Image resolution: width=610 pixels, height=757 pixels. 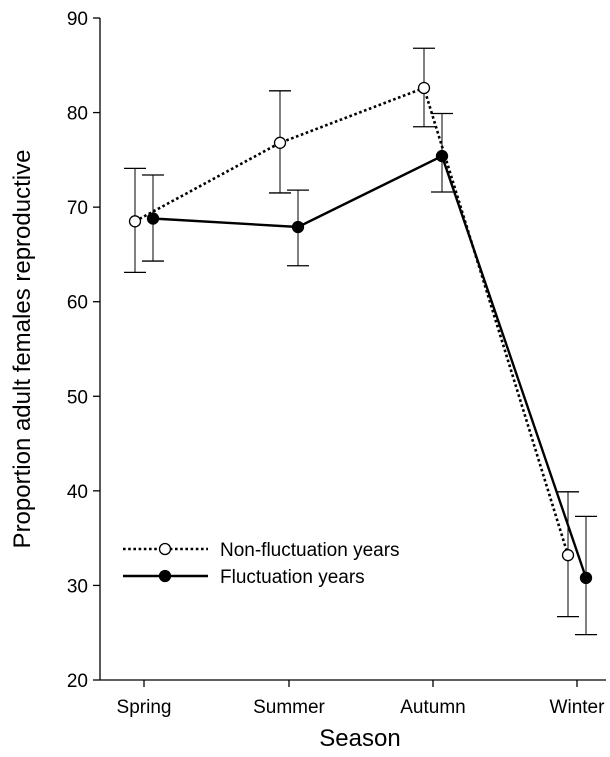 I want to click on y-tick-label: 50, so click(x=77, y=397).